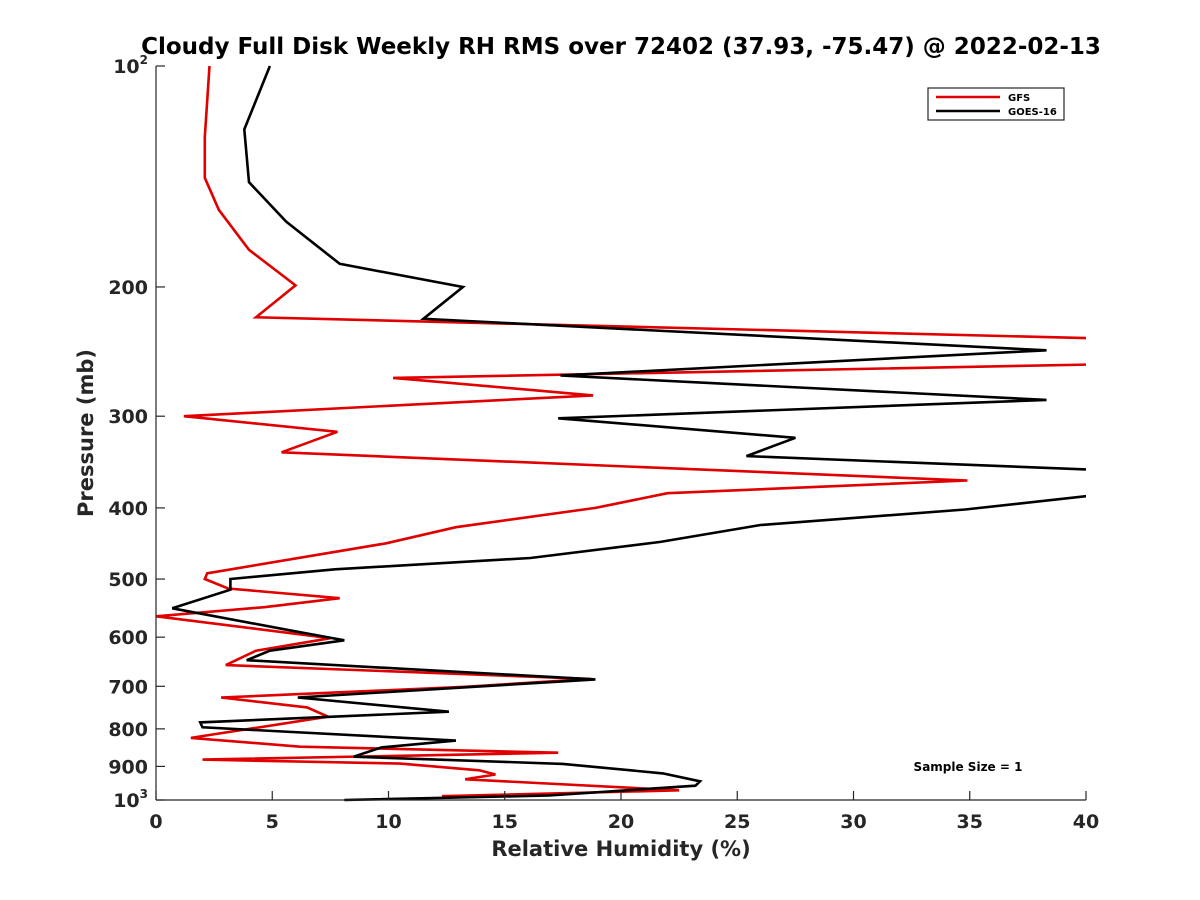 This screenshot has height=900, width=1200. Describe the element at coordinates (128, 288) in the screenshot. I see `y-tick-label: 200` at that location.